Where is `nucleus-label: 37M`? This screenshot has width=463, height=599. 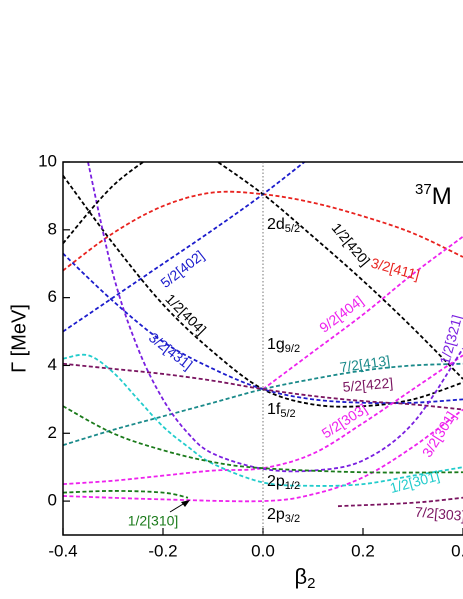
nucleus-label: 37M is located at coordinates (433, 195).